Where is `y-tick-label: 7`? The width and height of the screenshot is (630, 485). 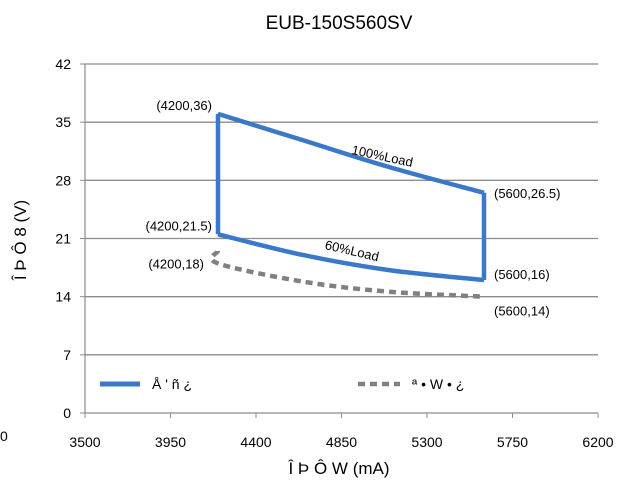 y-tick-label: 7 is located at coordinates (67, 355).